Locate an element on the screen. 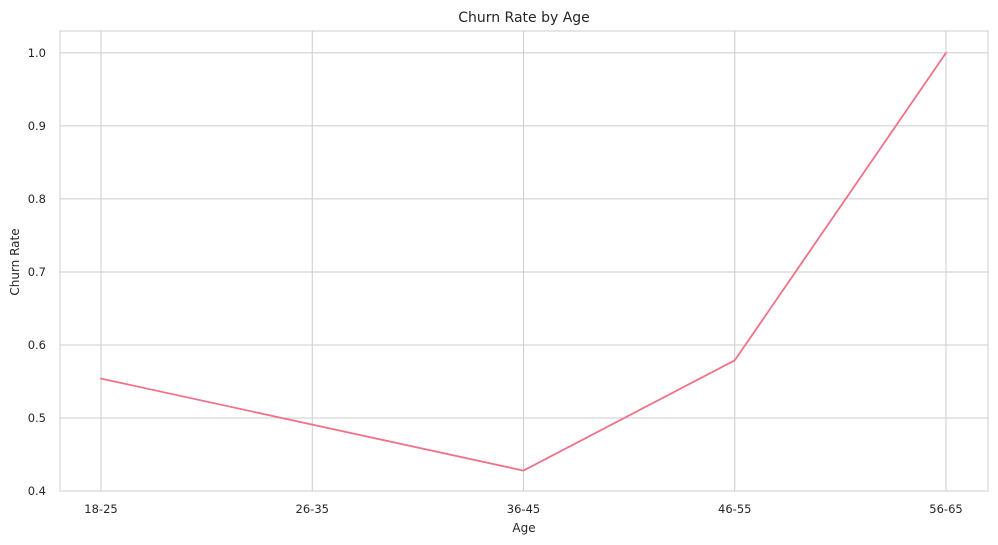 This screenshot has width=998, height=545. chart-title: Churn Rate by Age is located at coordinates (524, 18).